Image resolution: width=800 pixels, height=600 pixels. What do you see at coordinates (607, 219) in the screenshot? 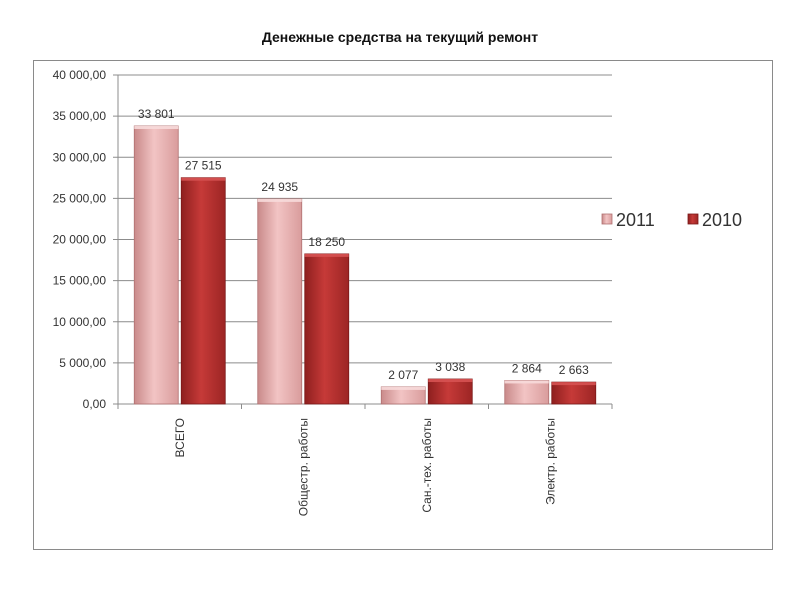
I see `legend-swatch-2011` at bounding box center [607, 219].